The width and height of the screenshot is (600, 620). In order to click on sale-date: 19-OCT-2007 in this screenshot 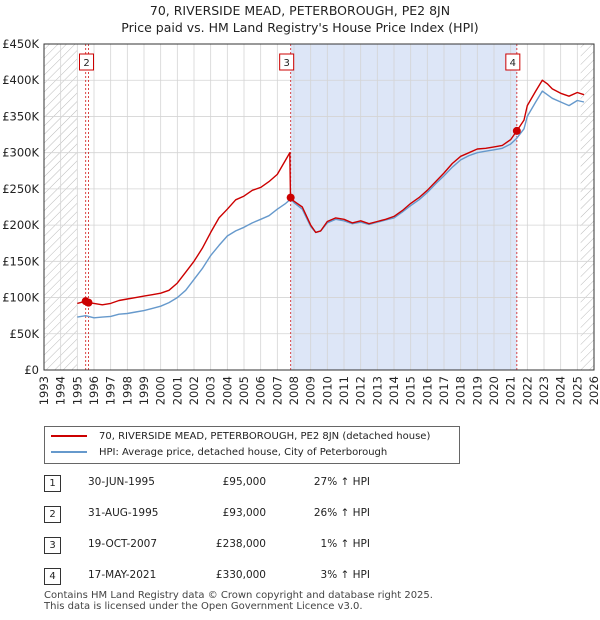, I will do `click(122, 544)`.